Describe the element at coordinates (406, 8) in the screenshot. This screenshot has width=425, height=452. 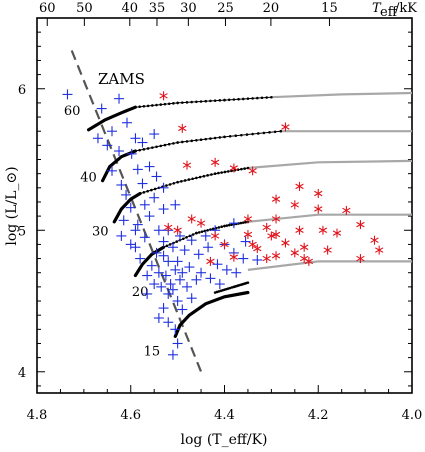
I see `top-axis-title-unit: /kK` at that location.